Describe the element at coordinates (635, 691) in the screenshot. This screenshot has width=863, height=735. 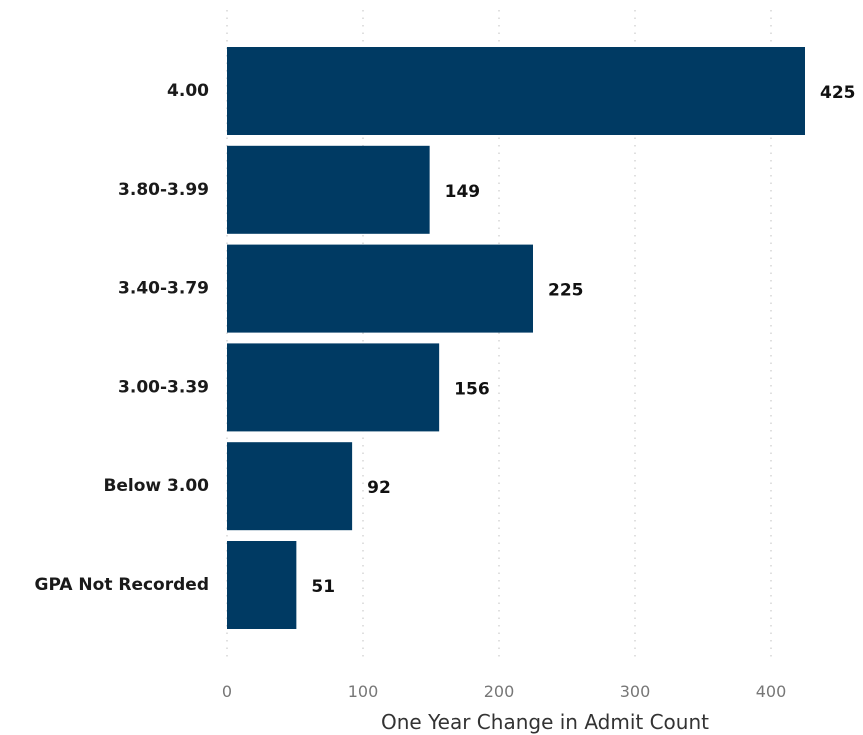
I see `x-tick-label: 300` at that location.